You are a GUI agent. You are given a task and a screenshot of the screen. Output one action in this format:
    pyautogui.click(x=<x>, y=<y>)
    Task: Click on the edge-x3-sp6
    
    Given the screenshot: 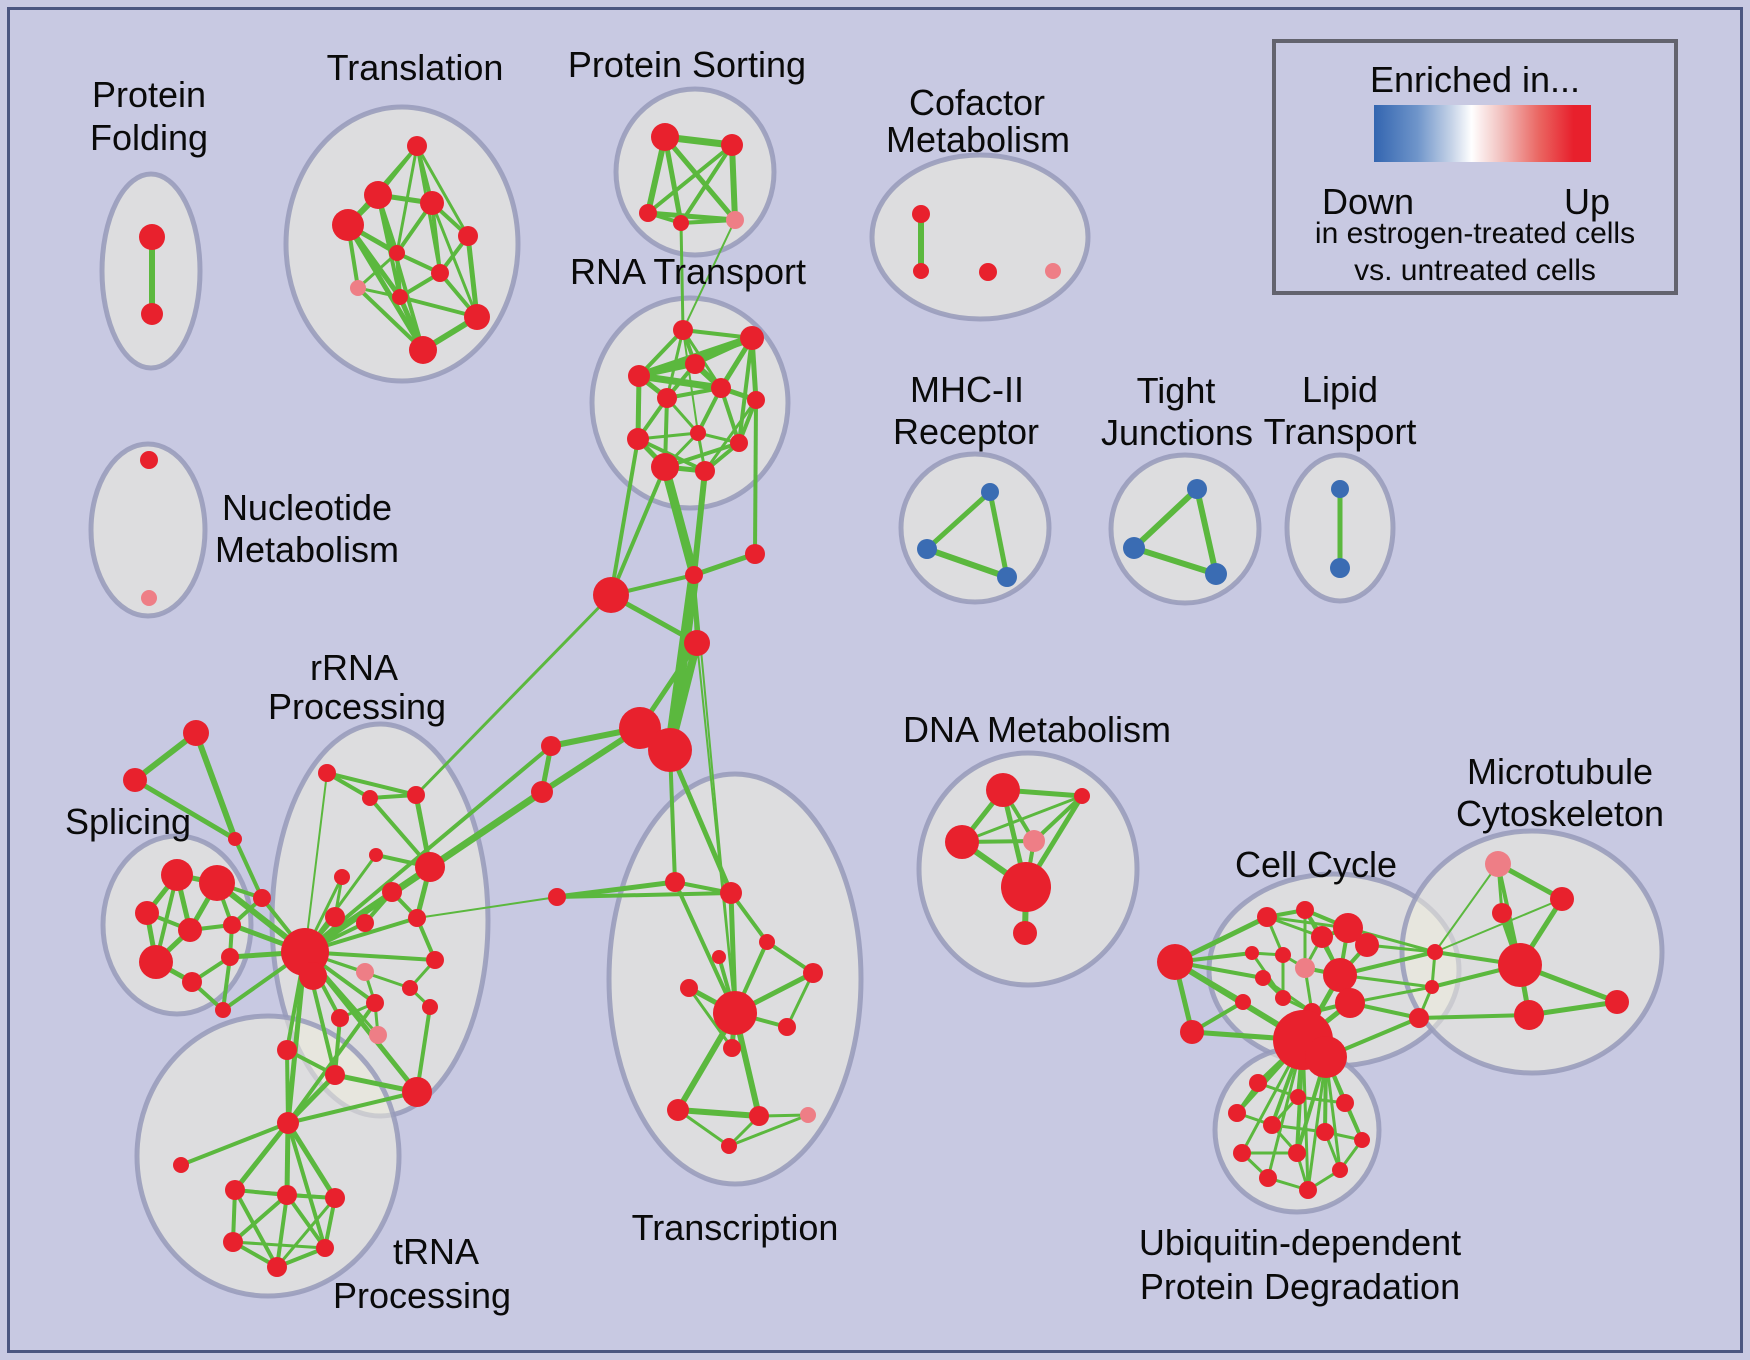 What is the action you would take?
    pyautogui.click(x=248, y=868)
    